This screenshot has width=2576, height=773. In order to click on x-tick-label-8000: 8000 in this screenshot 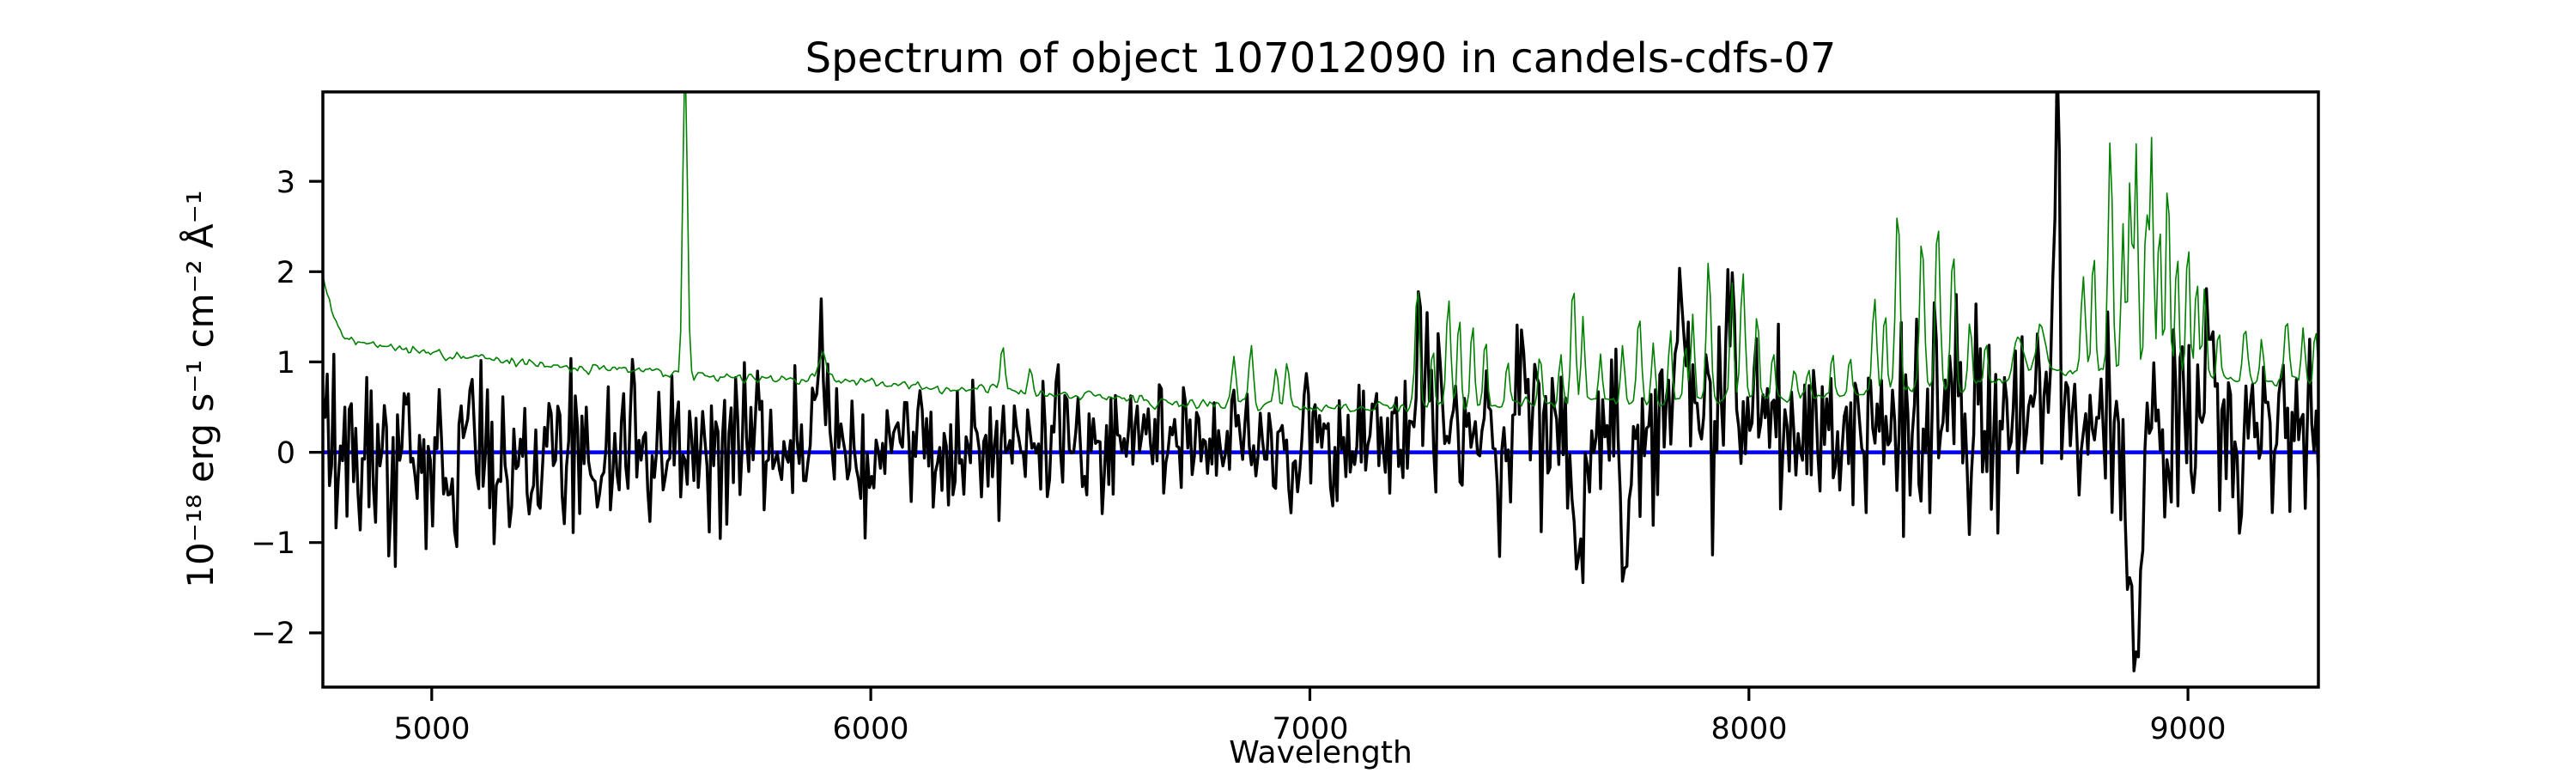, I will do `click(1748, 729)`.